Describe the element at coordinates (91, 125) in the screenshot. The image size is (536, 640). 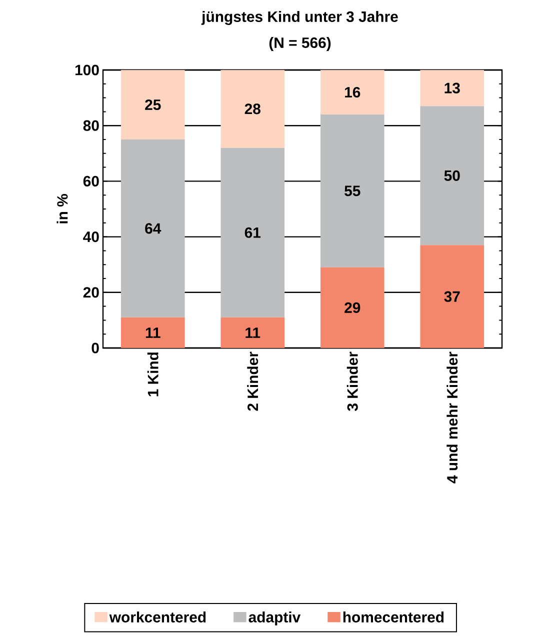
I see `y-tick-label: 80` at that location.